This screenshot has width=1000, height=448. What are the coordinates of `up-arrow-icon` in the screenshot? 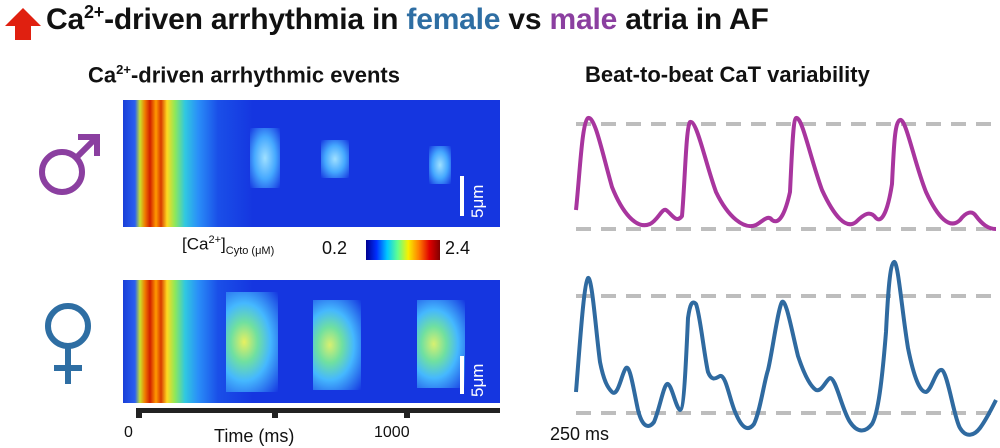 It's located at (23, 24).